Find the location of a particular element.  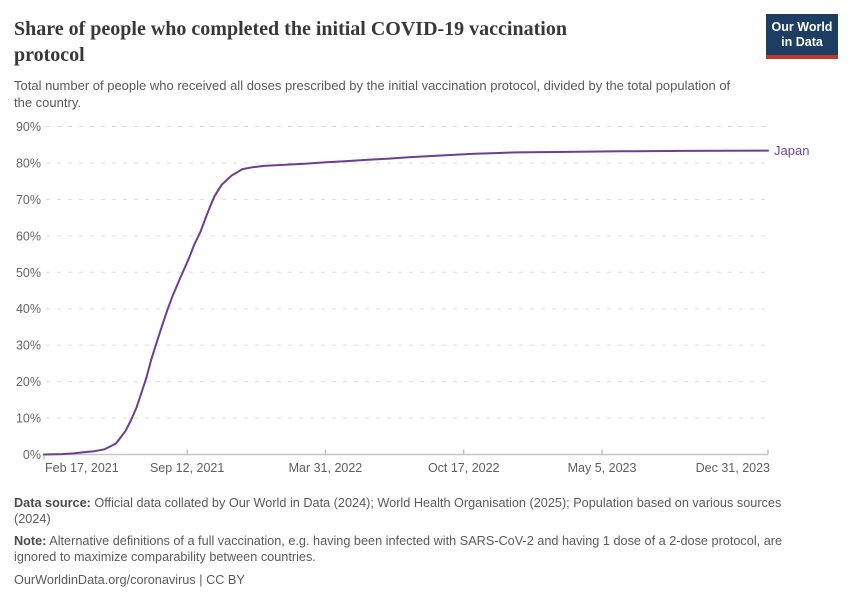

license-row: OurWorldinData.org/coronavirus | CC BY is located at coordinates (417, 580).